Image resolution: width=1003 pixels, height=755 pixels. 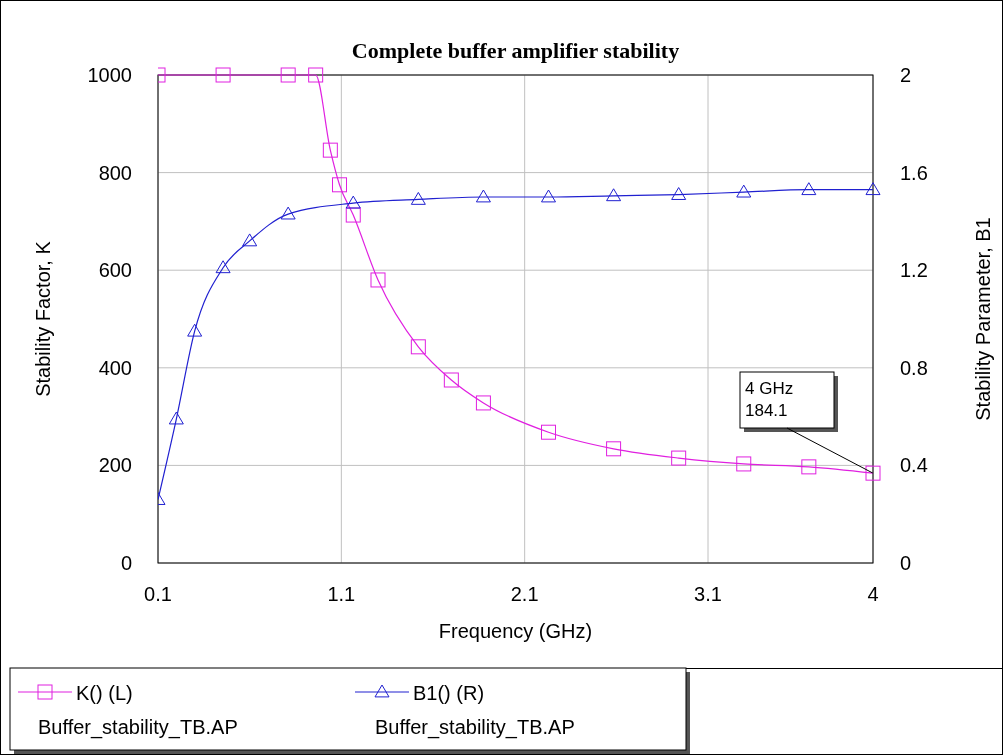 I want to click on y2-tick-label: 0, so click(x=906, y=563).